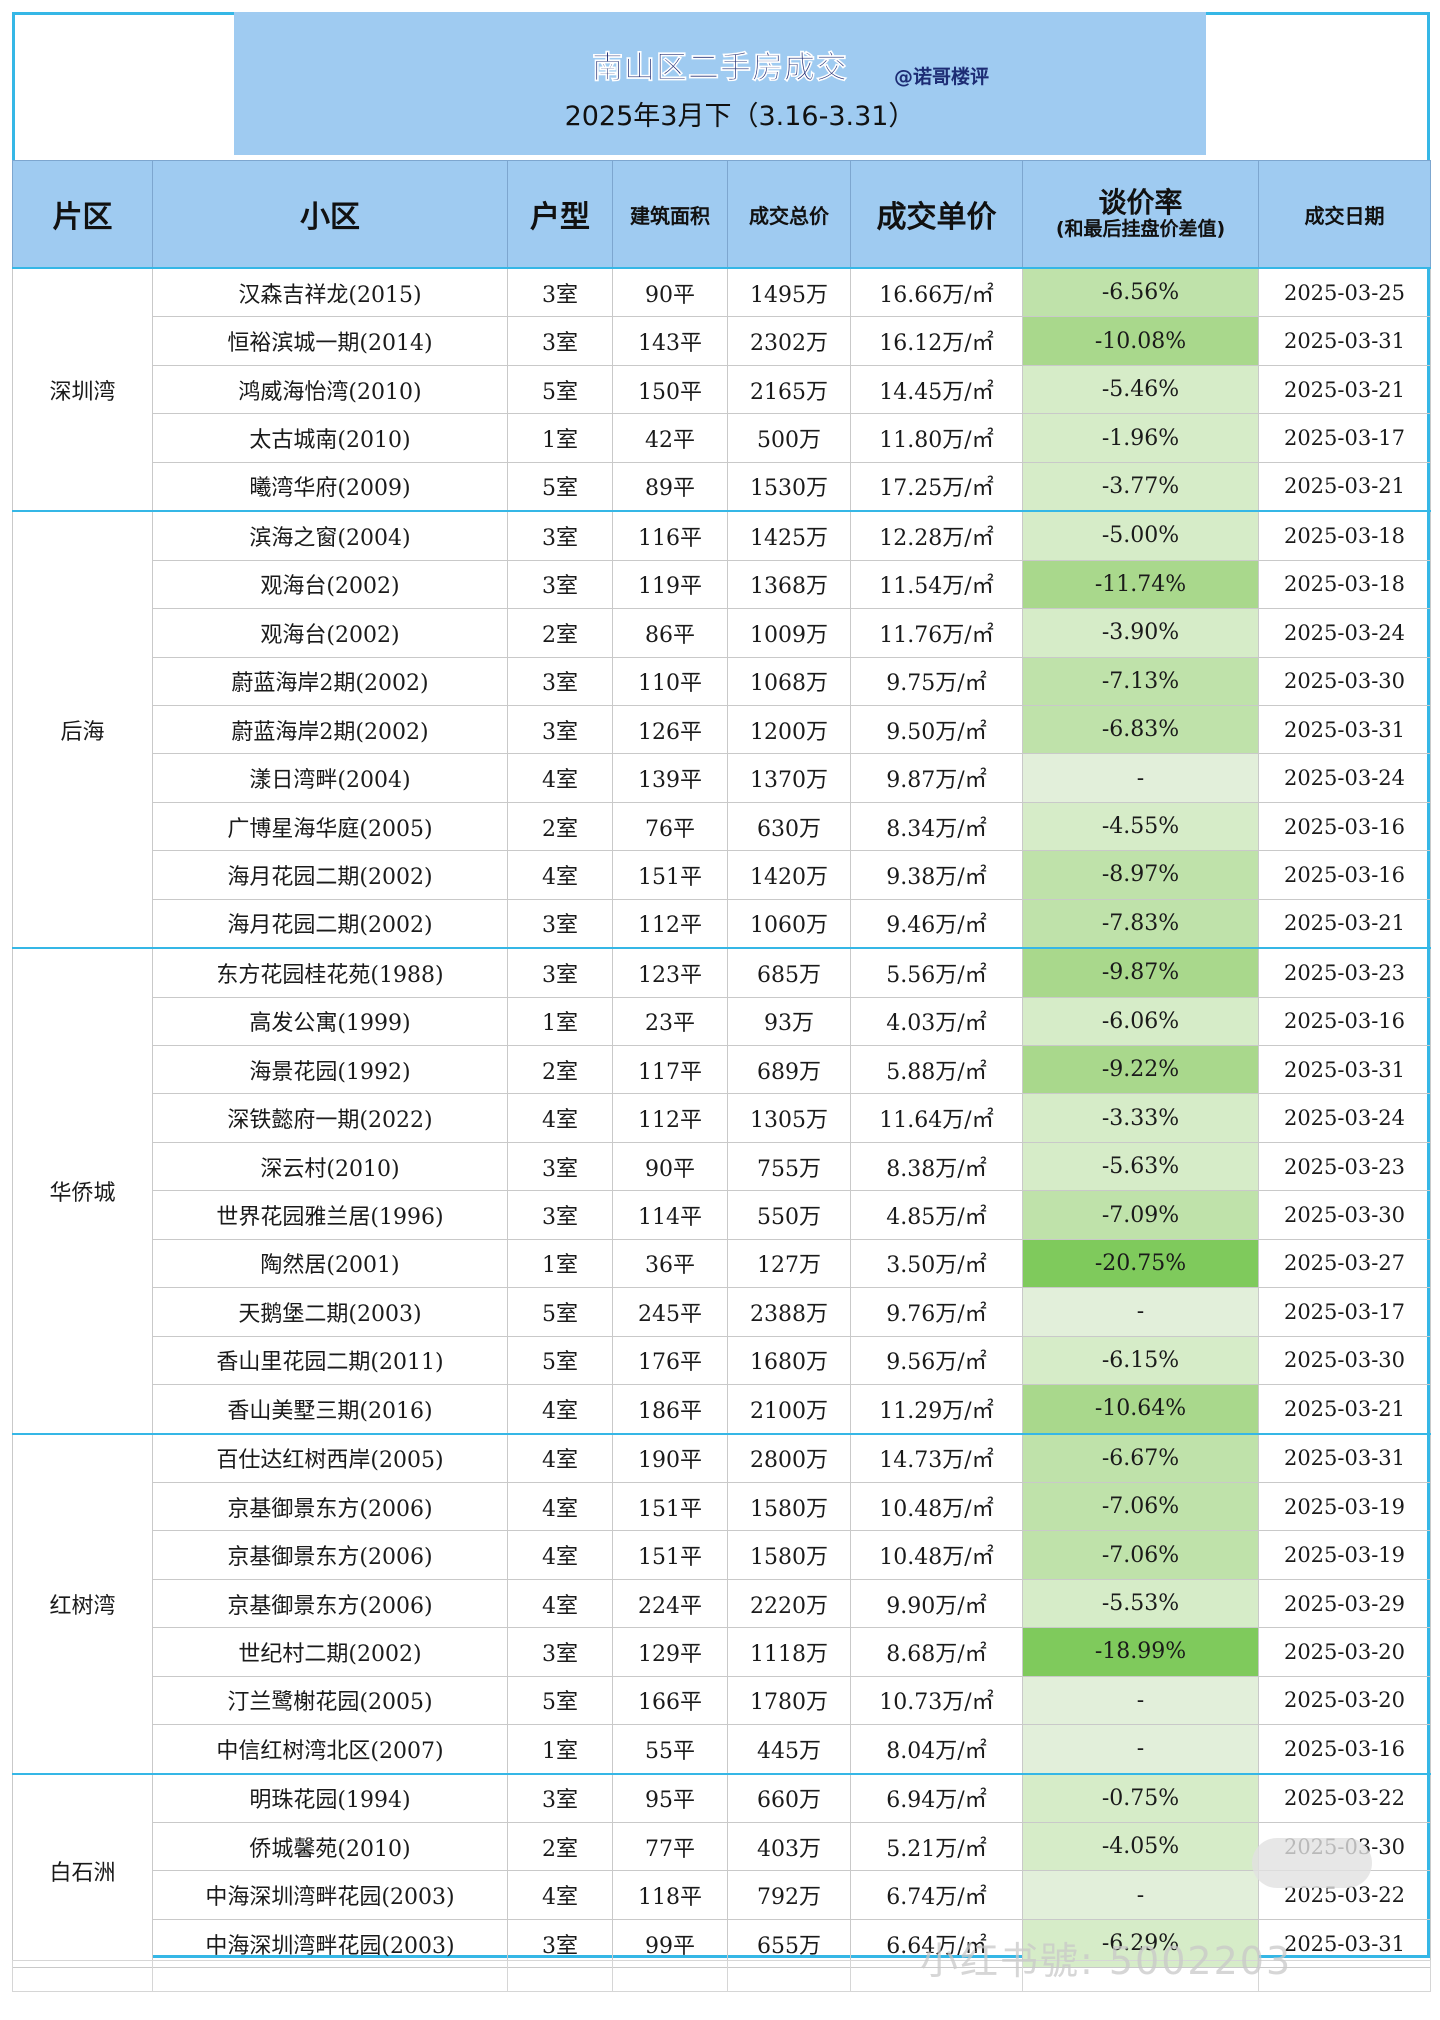 The image size is (1440, 2020). What do you see at coordinates (721, 1976) in the screenshot?
I see `empty-row` at bounding box center [721, 1976].